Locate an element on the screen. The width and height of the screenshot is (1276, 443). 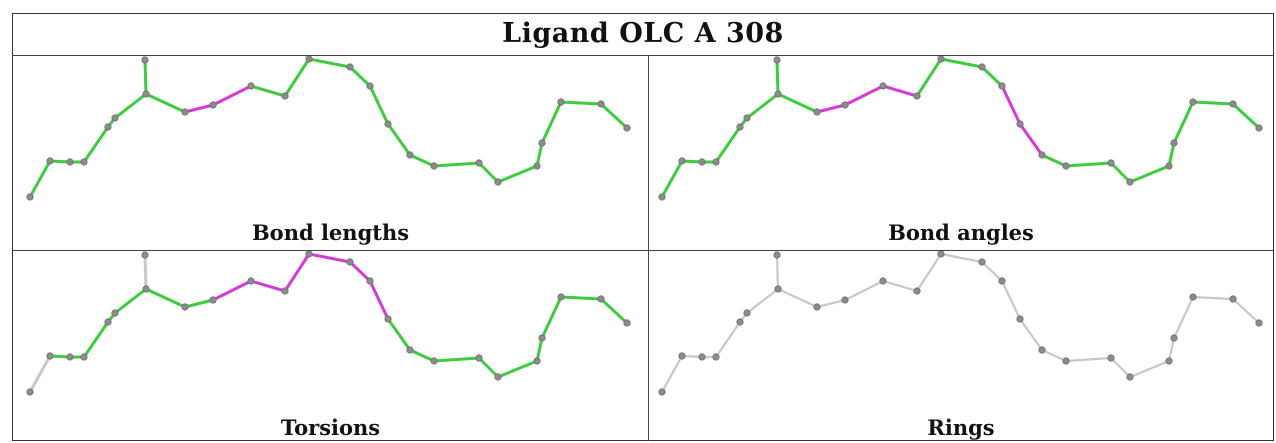
column-divider is located at coordinates (648, 248).